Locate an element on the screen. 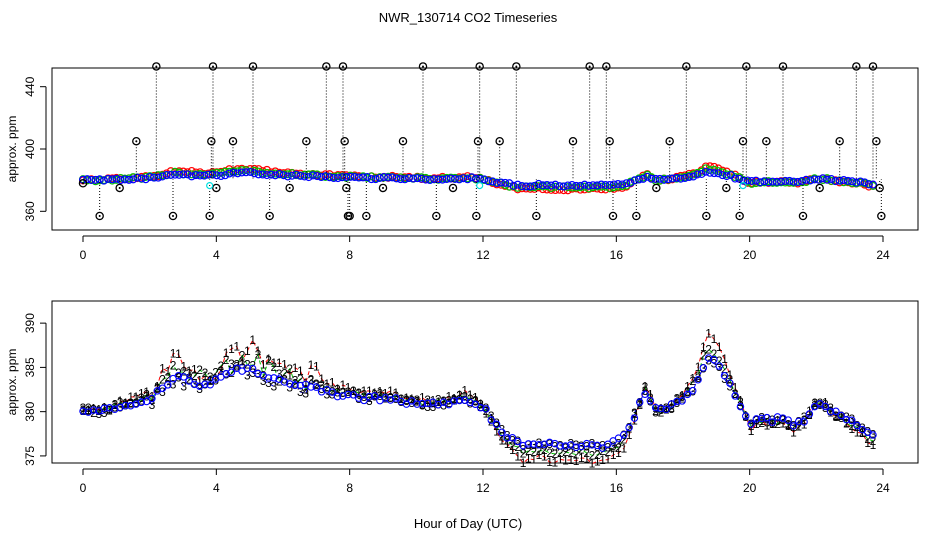 The image size is (936, 540). data-point-series2 is located at coordinates (843, 182).